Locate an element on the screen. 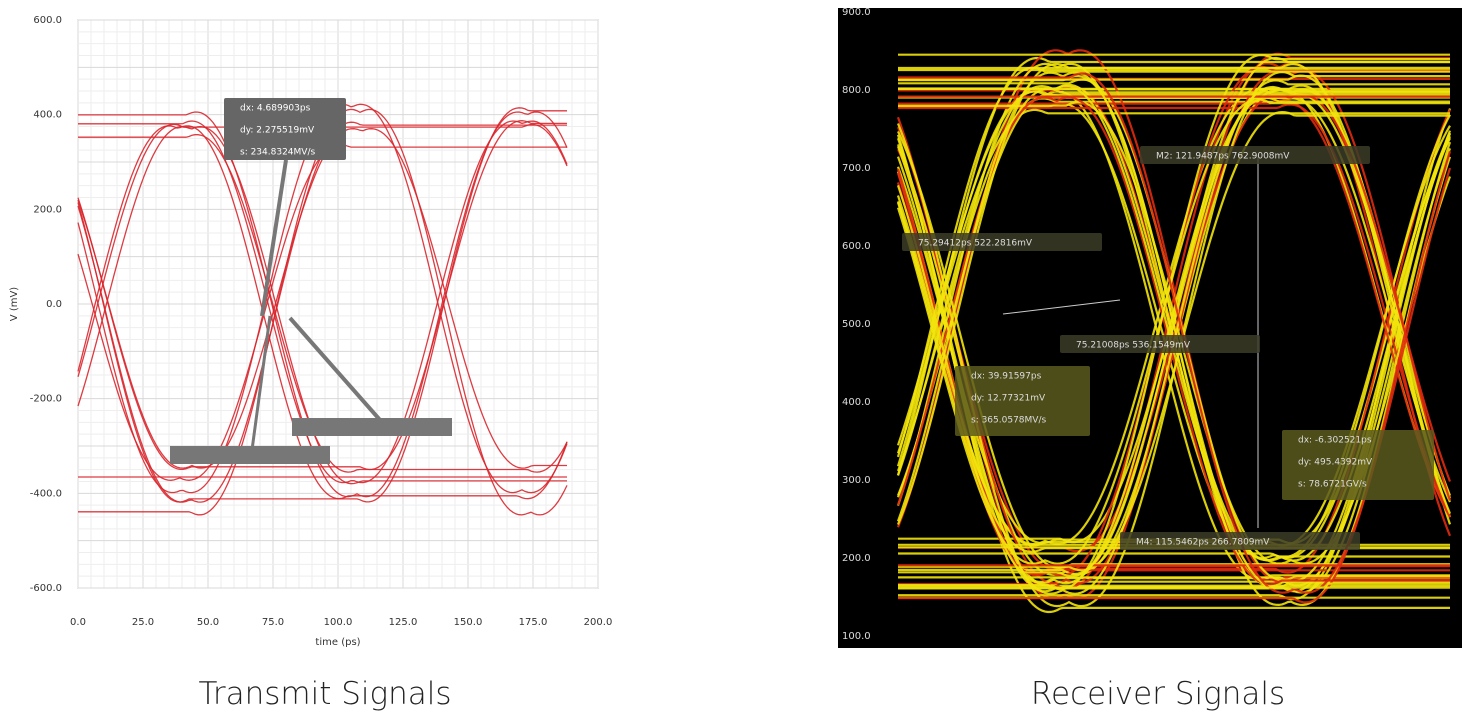  y-axis-label: V (mV) is located at coordinates (14, 304).